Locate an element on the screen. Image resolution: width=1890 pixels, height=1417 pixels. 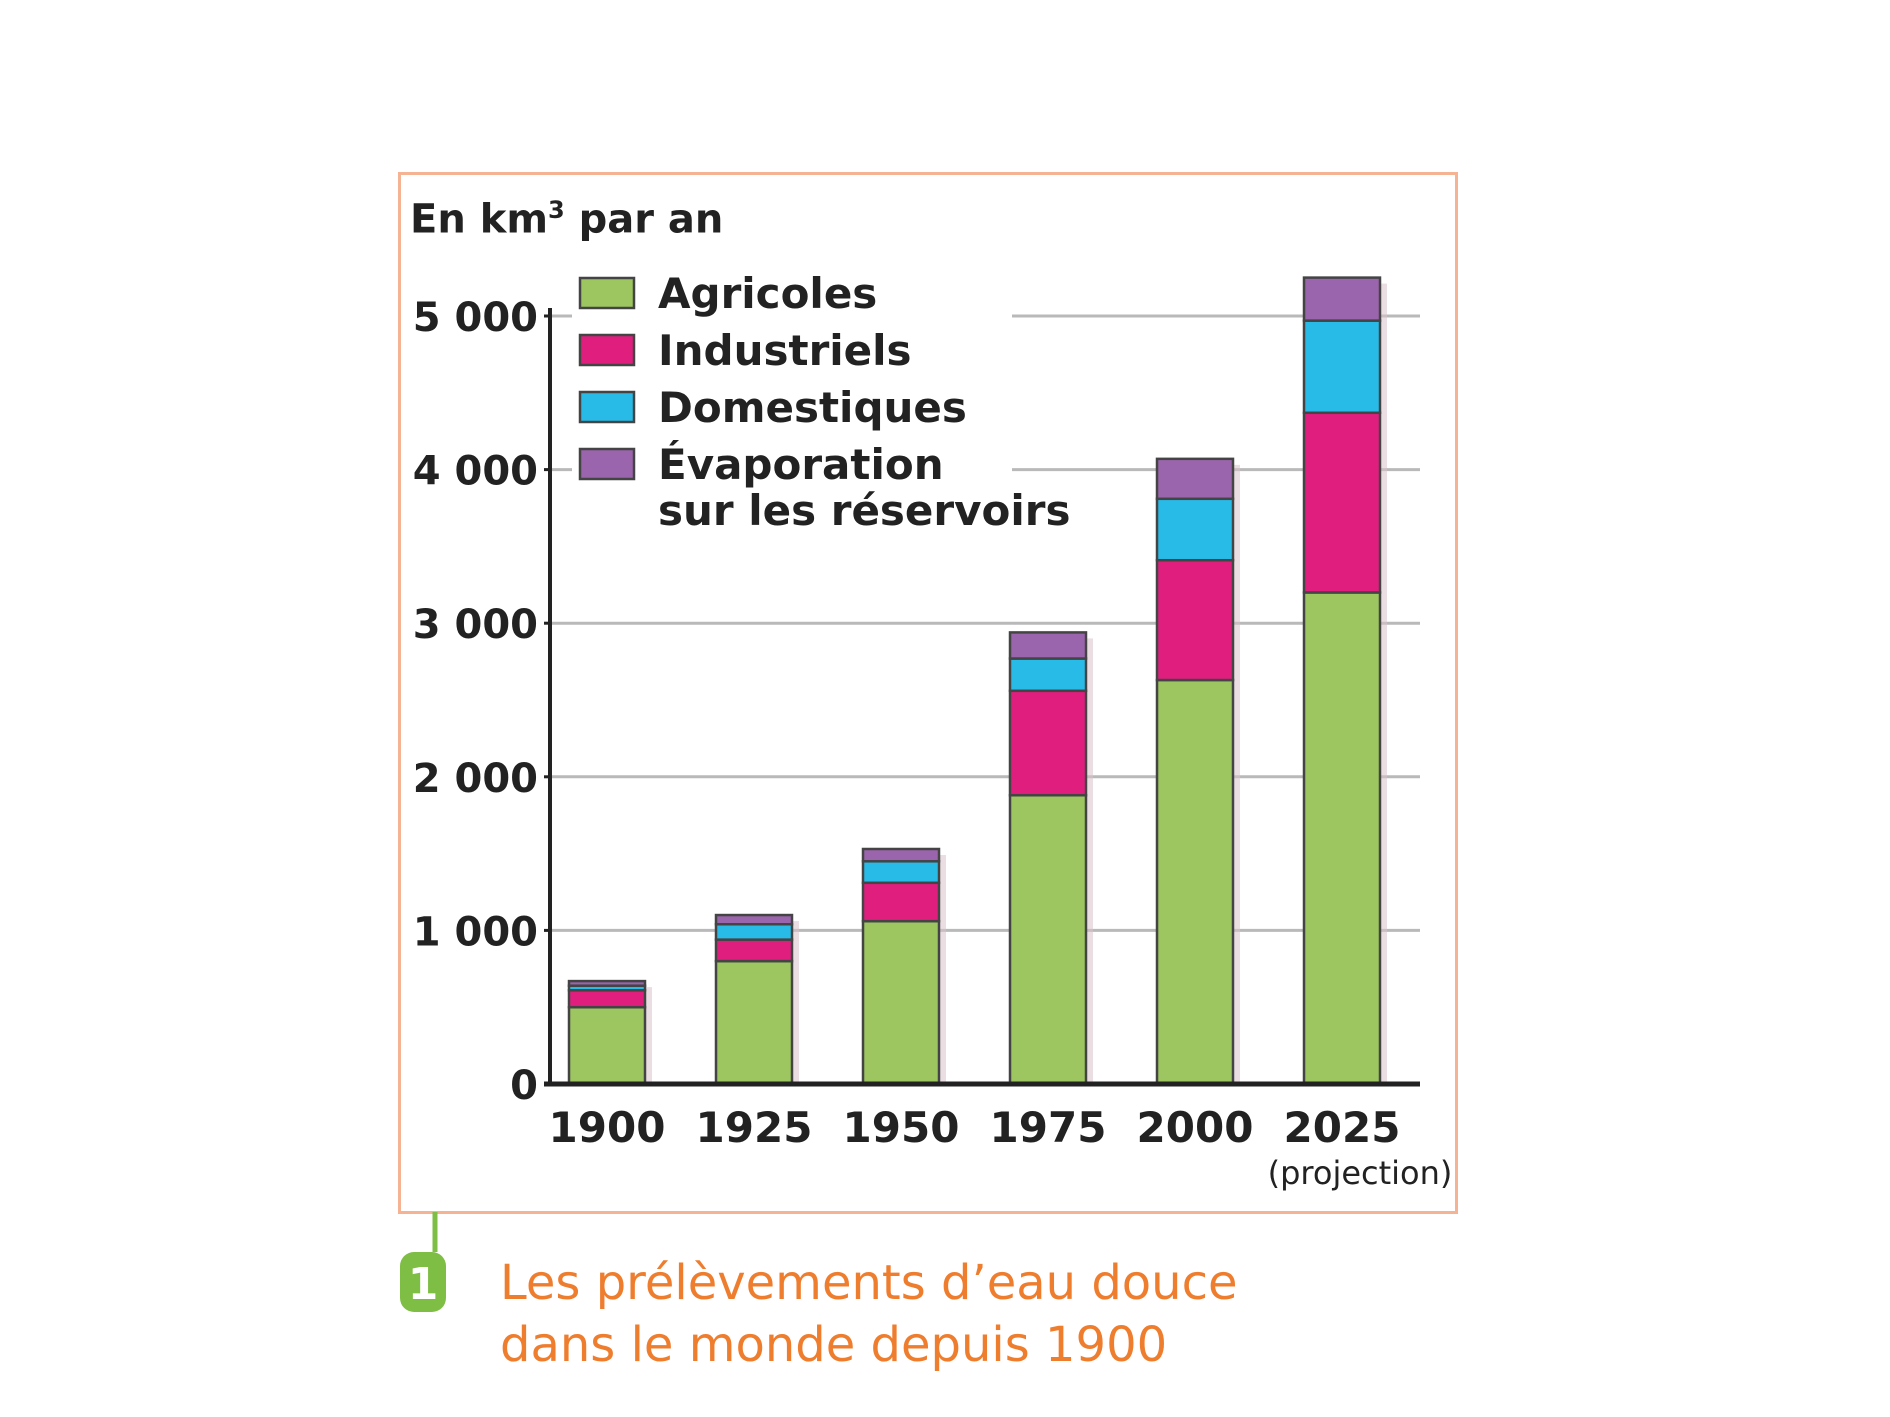
y-tick-label: 1 000 is located at coordinates (475, 932).